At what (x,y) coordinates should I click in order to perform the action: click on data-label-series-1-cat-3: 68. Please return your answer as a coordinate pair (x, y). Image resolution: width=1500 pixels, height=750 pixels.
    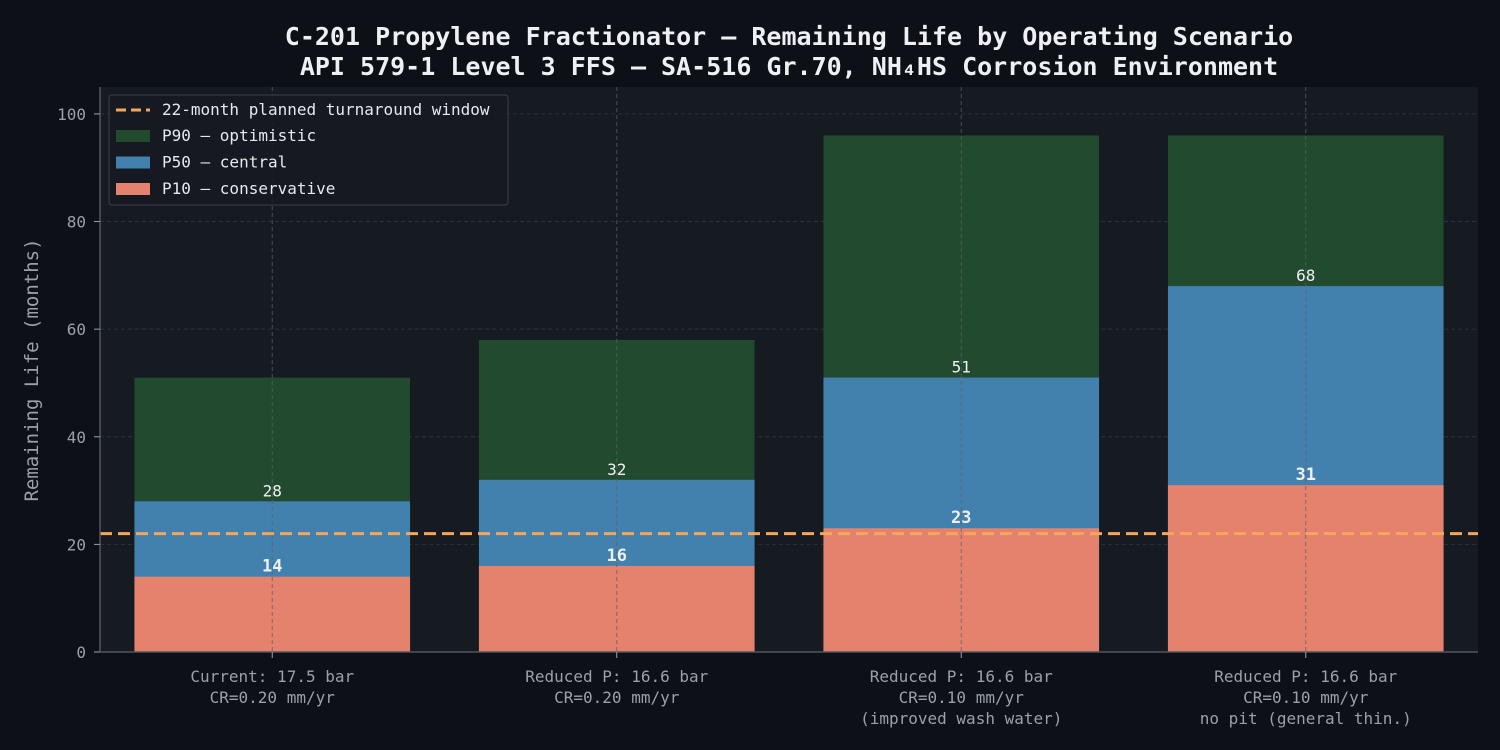
    Looking at the image, I should click on (1305, 275).